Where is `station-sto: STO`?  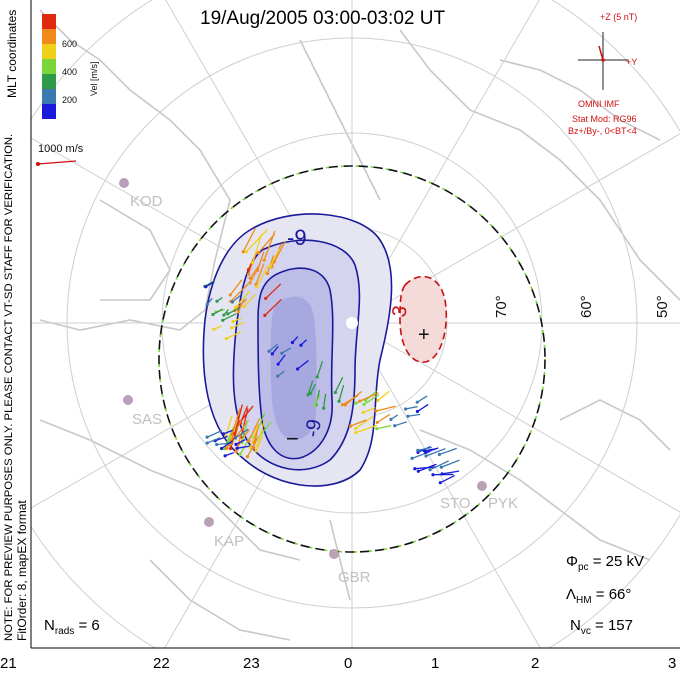
station-sto: STO is located at coordinates (455, 503).